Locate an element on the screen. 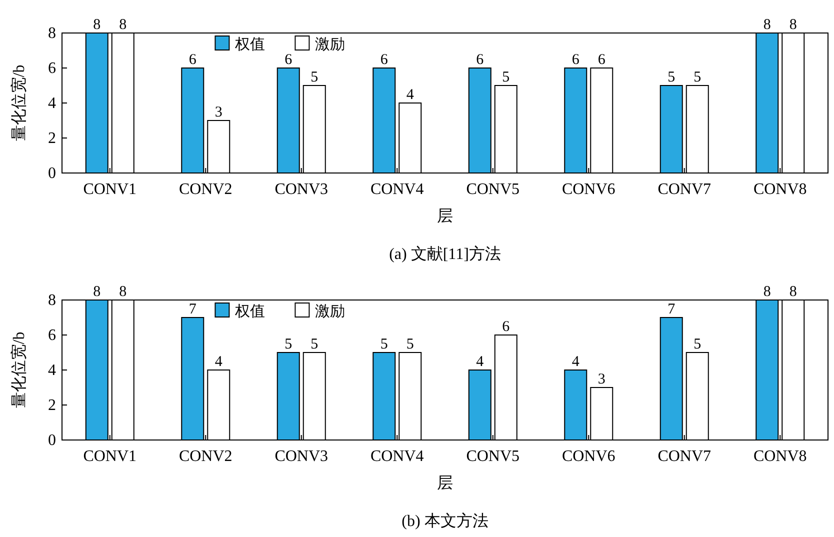 The width and height of the screenshot is (834, 537). text: (b) 本文方法 is located at coordinates (445, 521).